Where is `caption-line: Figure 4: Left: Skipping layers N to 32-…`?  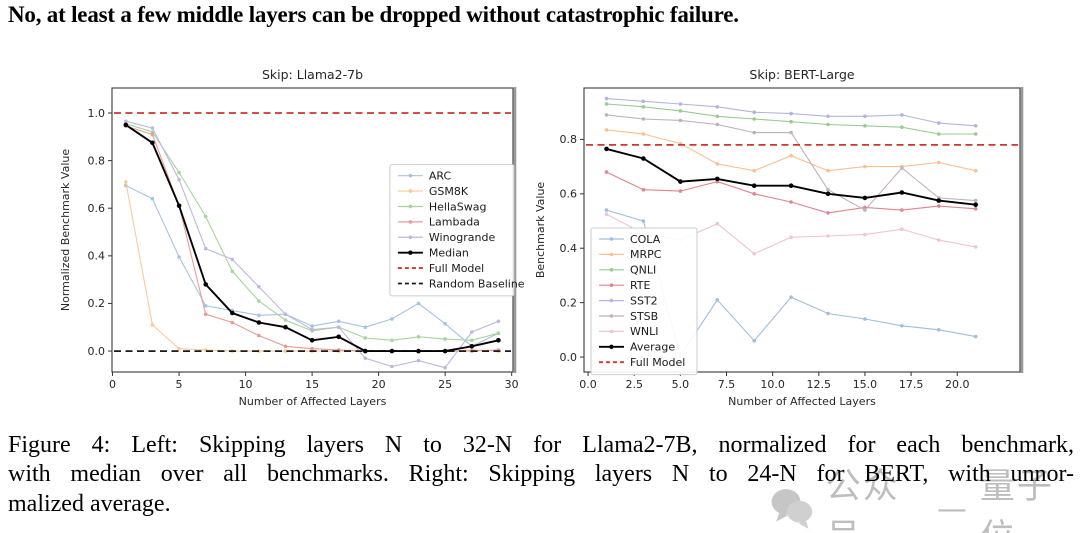 caption-line: Figure 4: Left: Skipping layers N to 32-… is located at coordinates (541, 445).